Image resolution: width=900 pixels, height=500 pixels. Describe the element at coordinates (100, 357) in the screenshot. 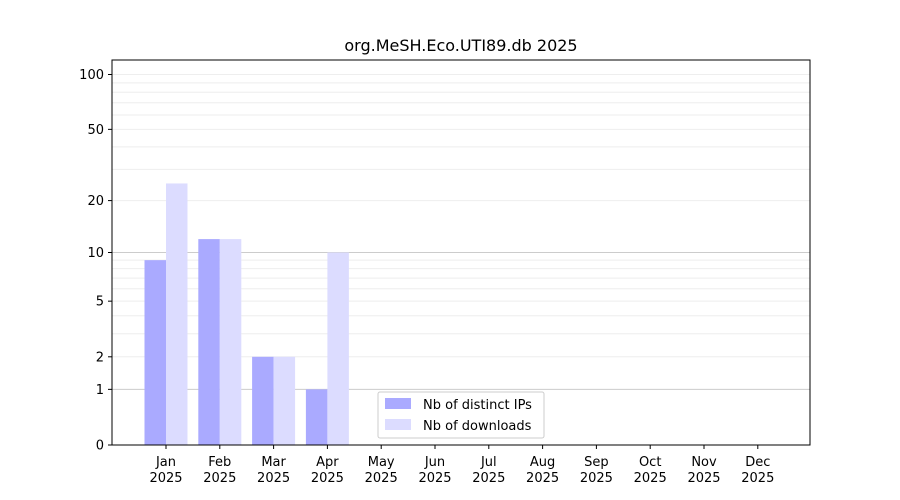

I see `y-tick-label: 2` at that location.